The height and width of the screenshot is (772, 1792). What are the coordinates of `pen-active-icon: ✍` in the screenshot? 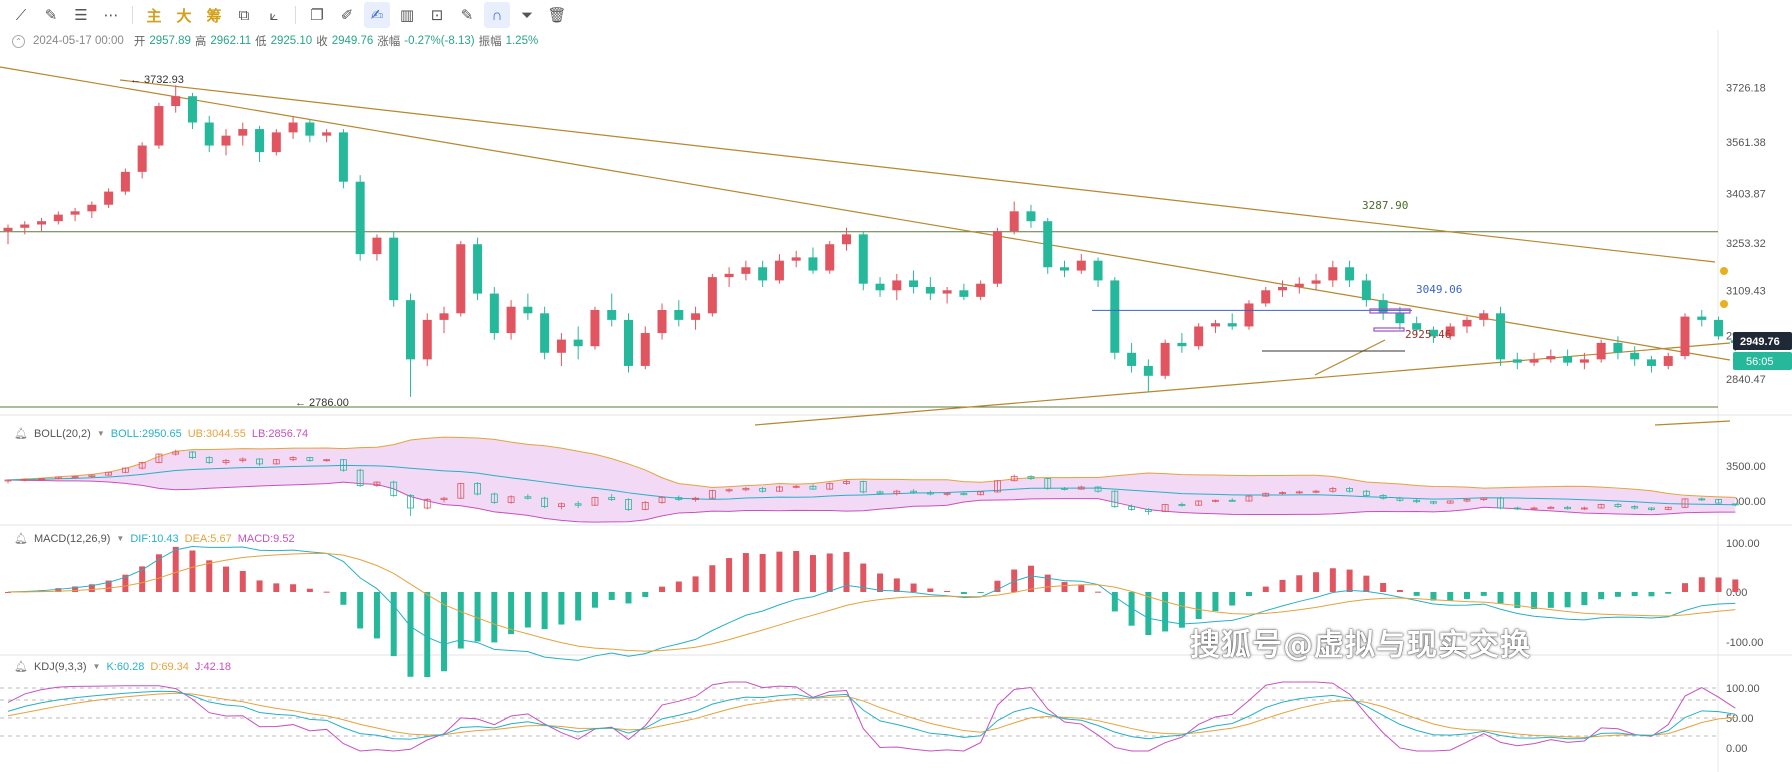 It's located at (377, 15).